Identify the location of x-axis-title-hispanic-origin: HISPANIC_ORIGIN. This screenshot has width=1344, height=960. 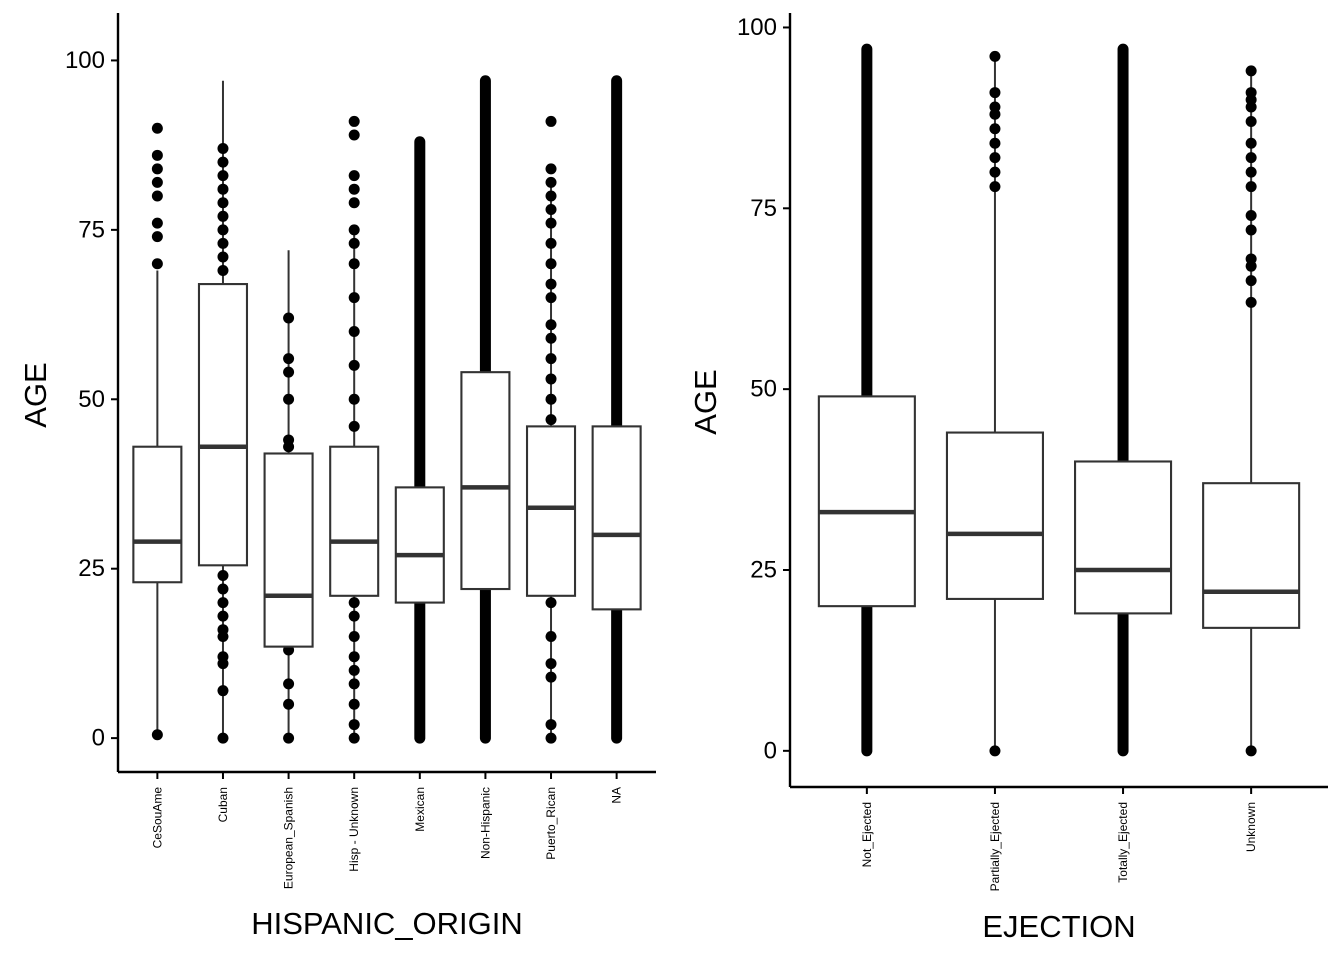
(387, 923).